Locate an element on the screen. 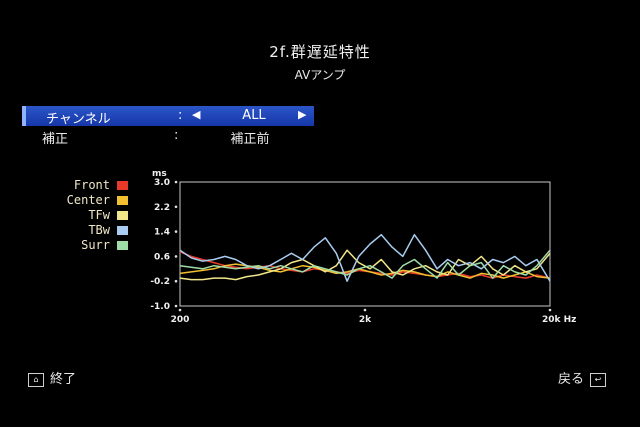 The image size is (640, 427). series-line-tfw is located at coordinates (365, 265).